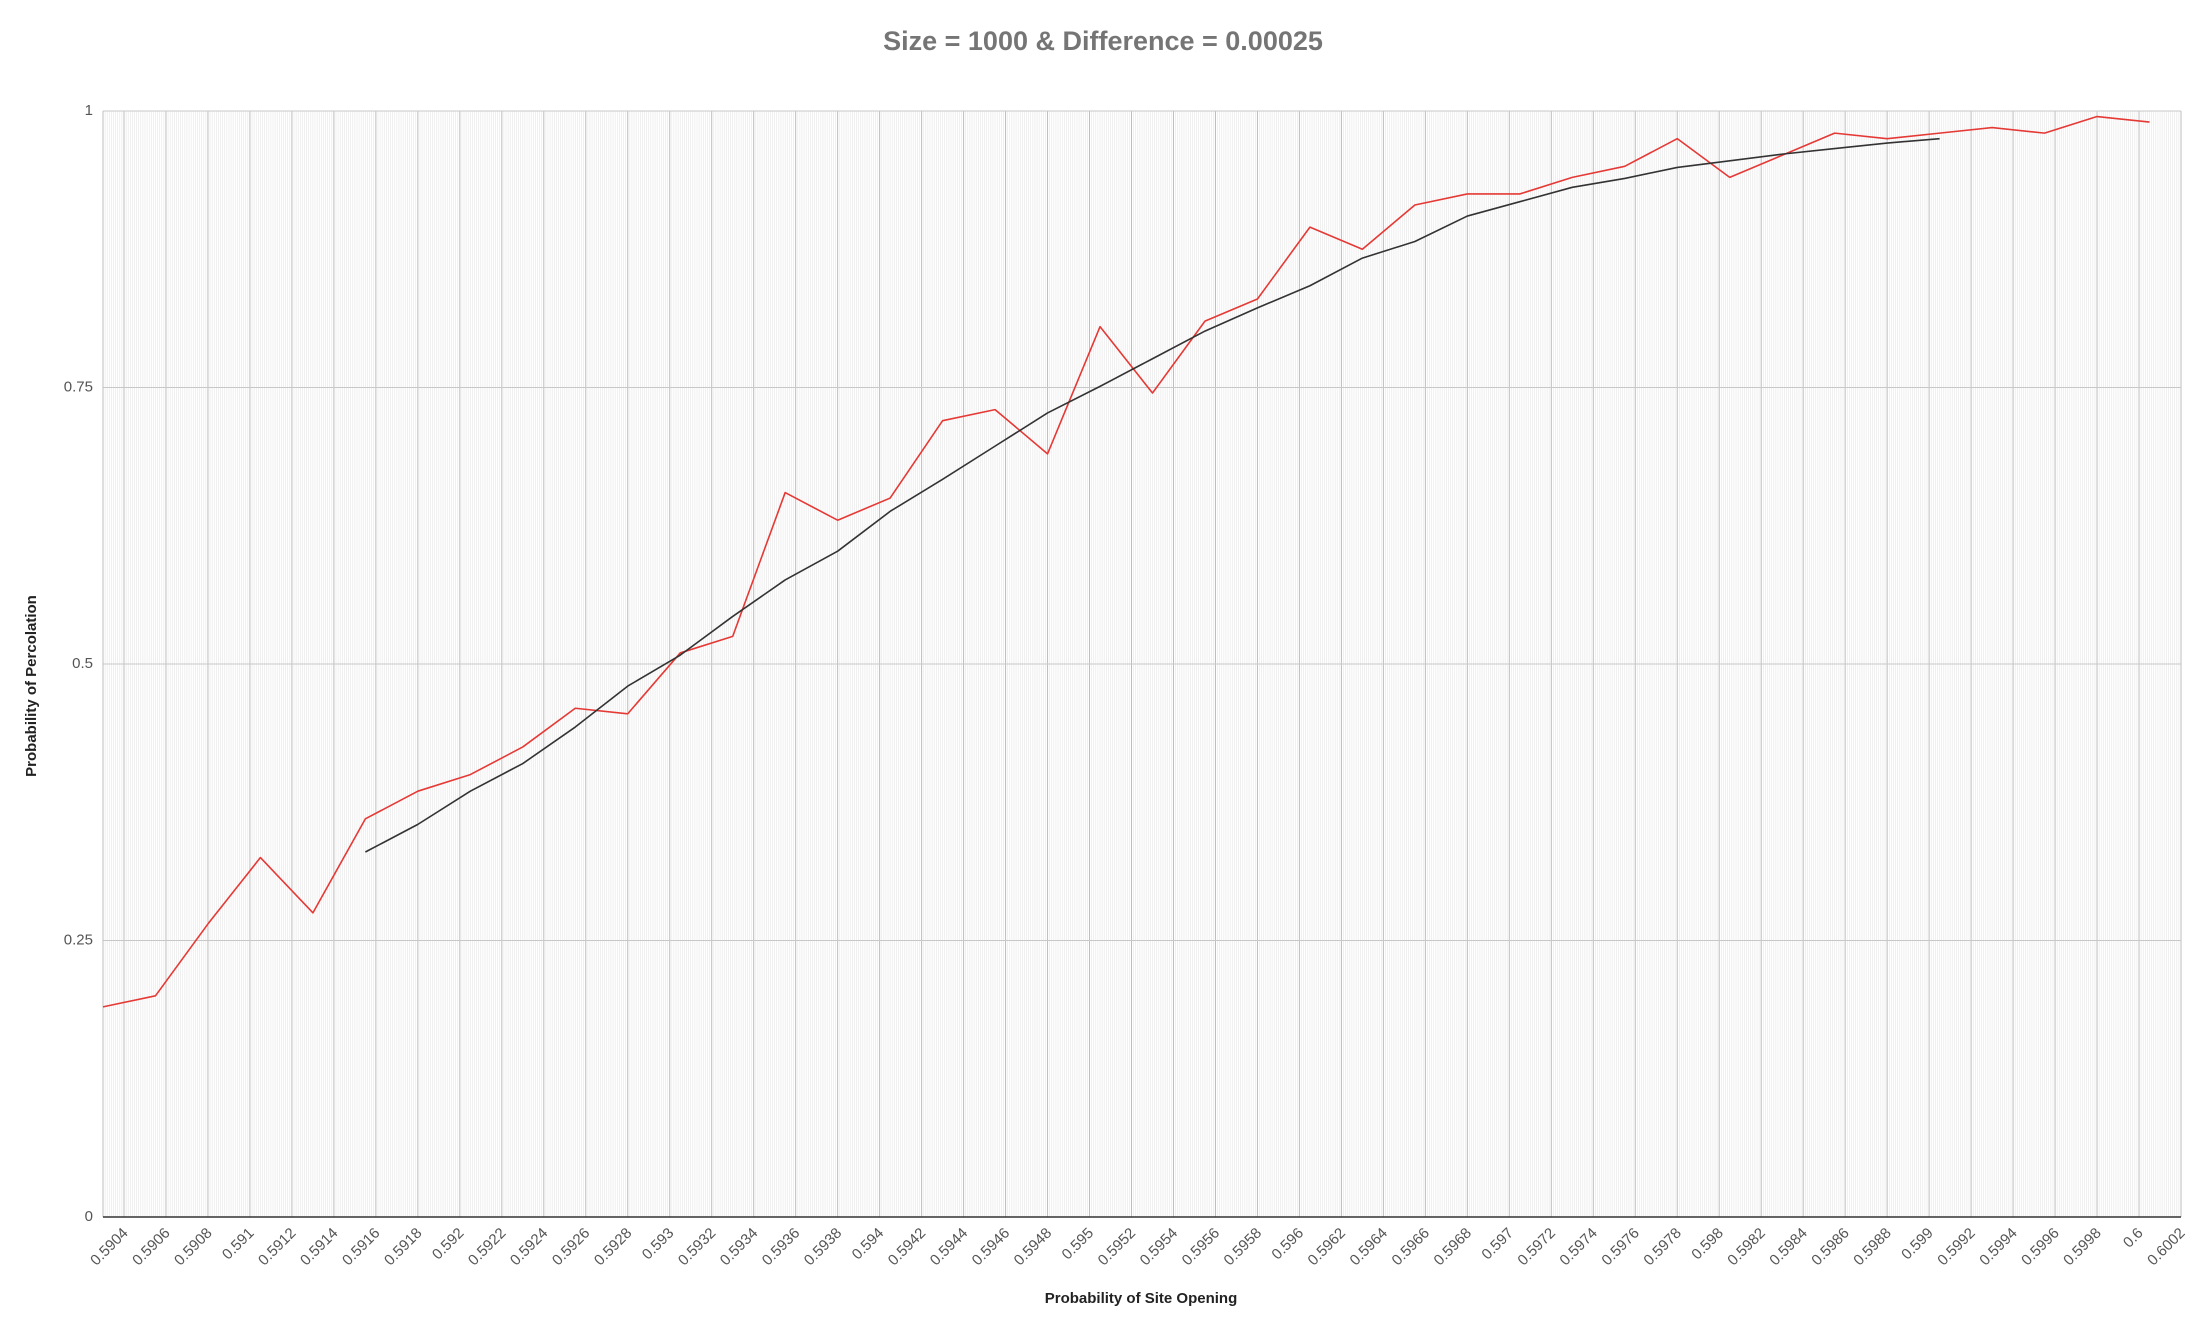  Describe the element at coordinates (1327, 1247) in the screenshot. I see `x-tick-label: 0.5962` at that location.